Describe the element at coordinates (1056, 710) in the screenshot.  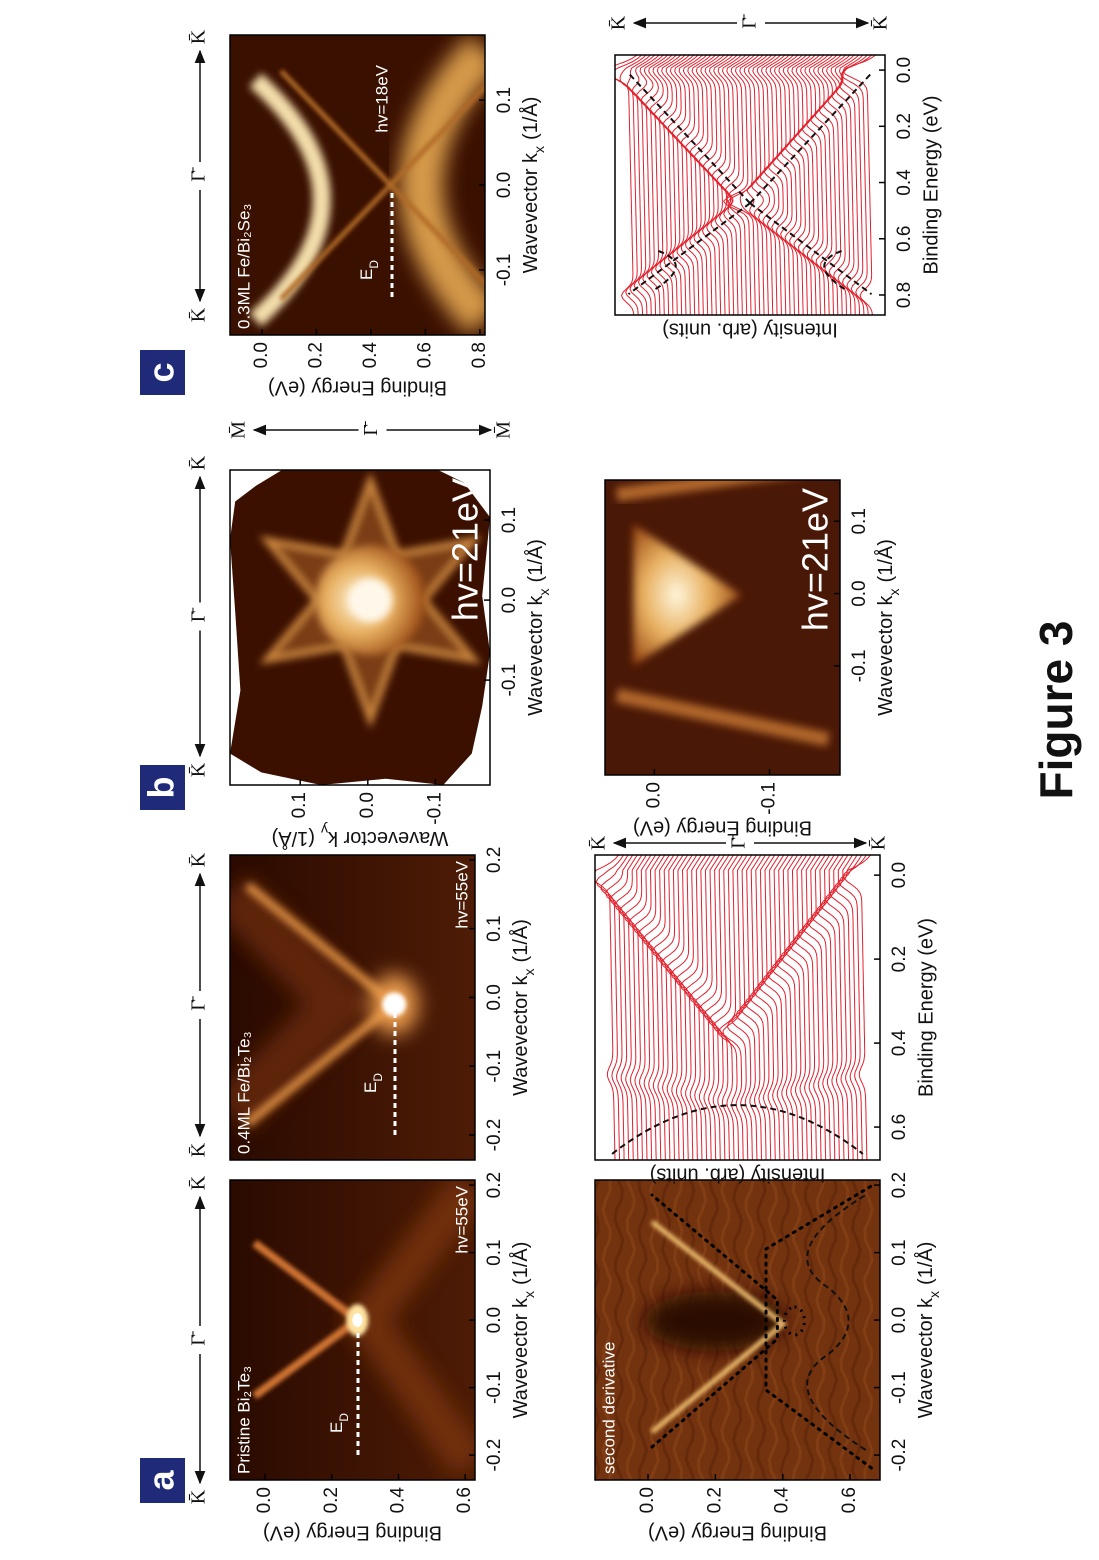
I see `figure-label: Figure 3` at that location.